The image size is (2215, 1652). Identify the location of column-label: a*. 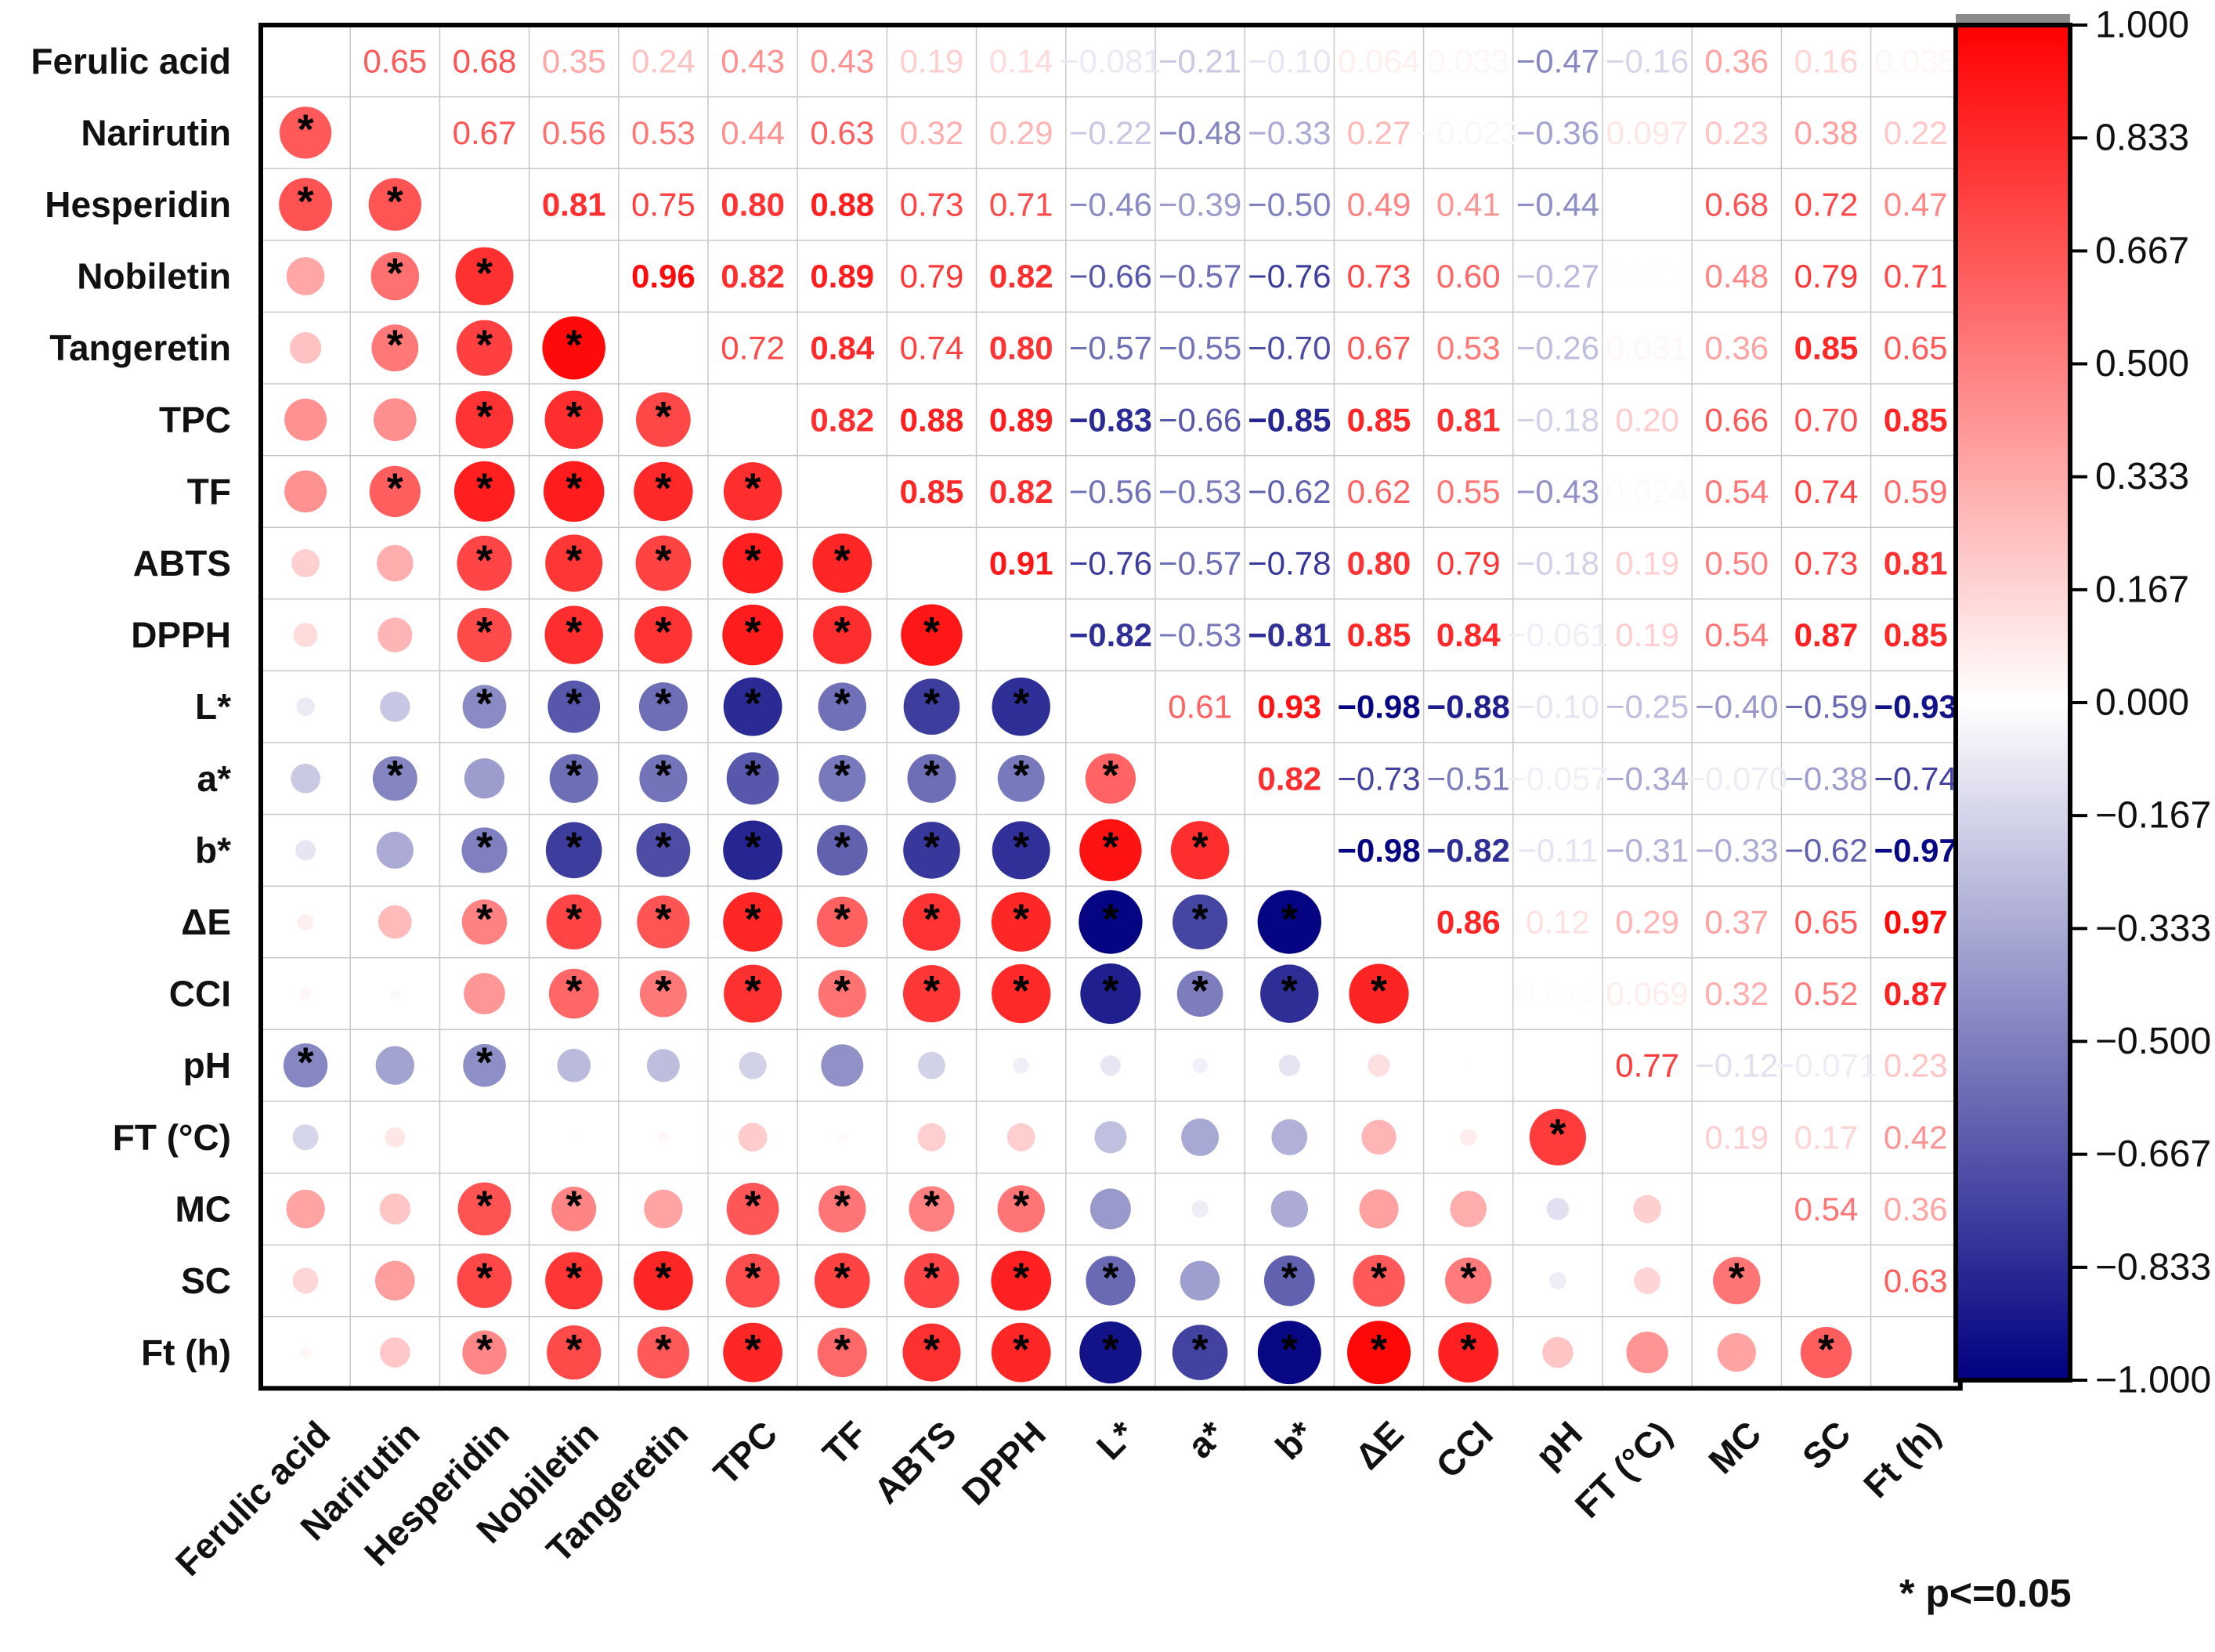
(1206, 1439).